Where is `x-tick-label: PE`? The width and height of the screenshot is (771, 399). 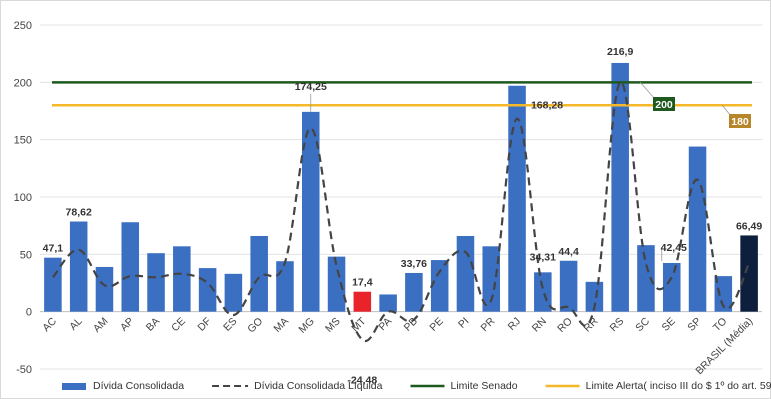 x-tick-label: PE is located at coordinates (436, 324).